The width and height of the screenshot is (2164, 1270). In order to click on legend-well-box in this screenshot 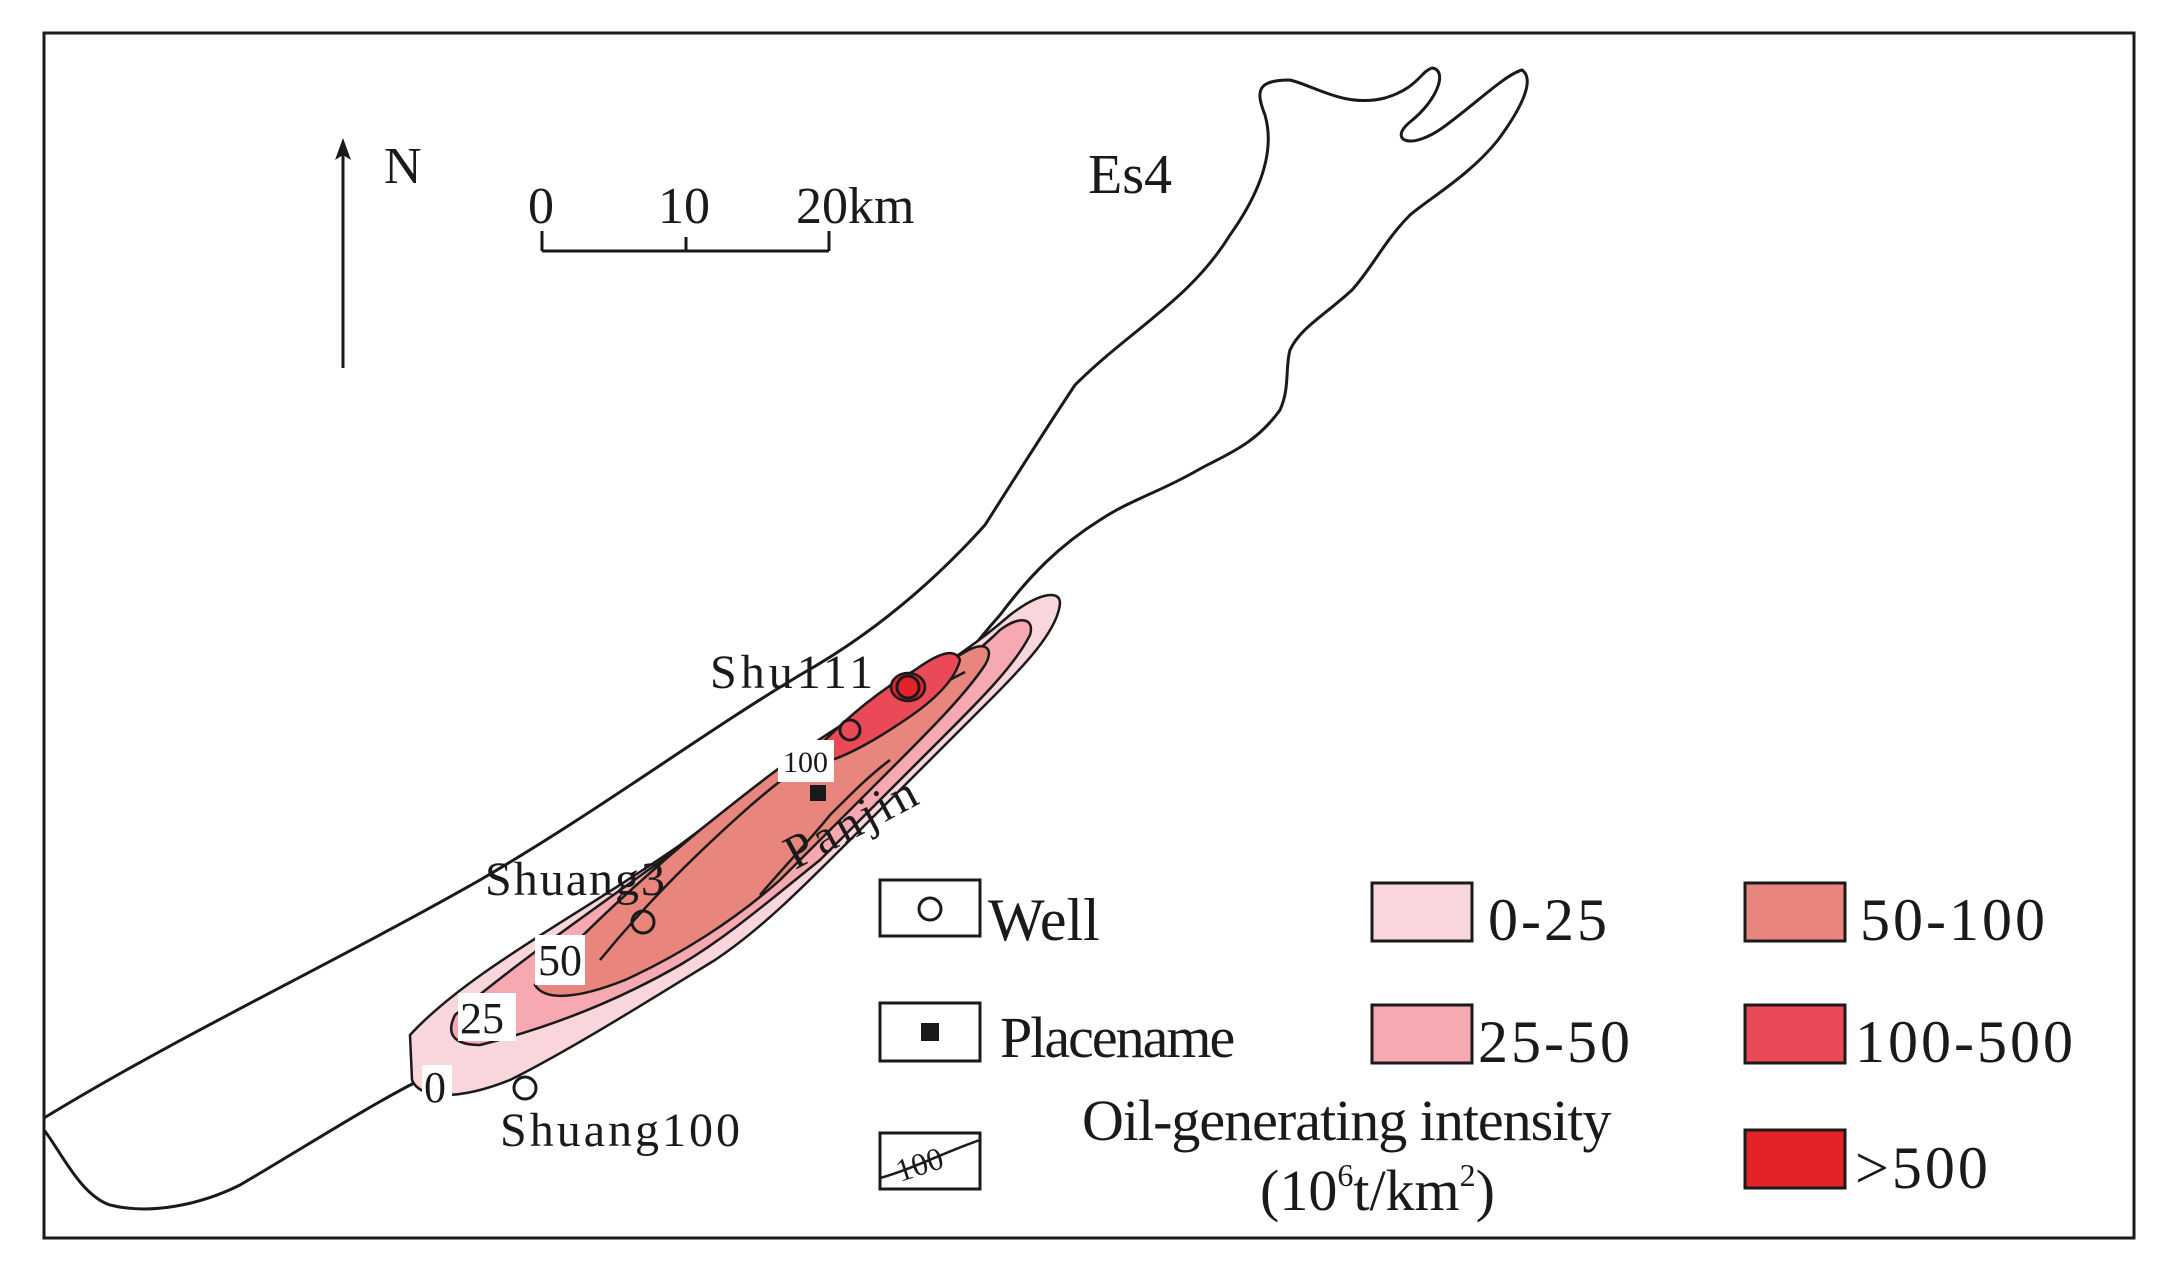, I will do `click(930, 908)`.